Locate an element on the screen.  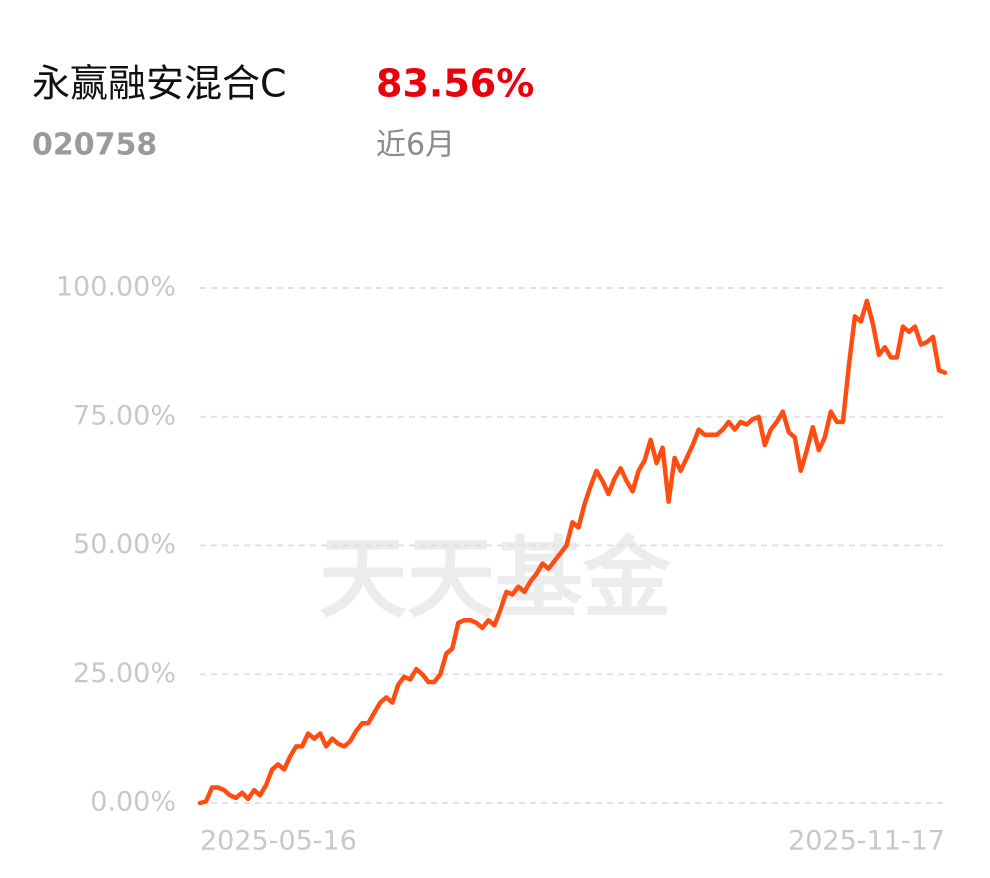
y-tick-label: 100.00% is located at coordinates (116, 287).